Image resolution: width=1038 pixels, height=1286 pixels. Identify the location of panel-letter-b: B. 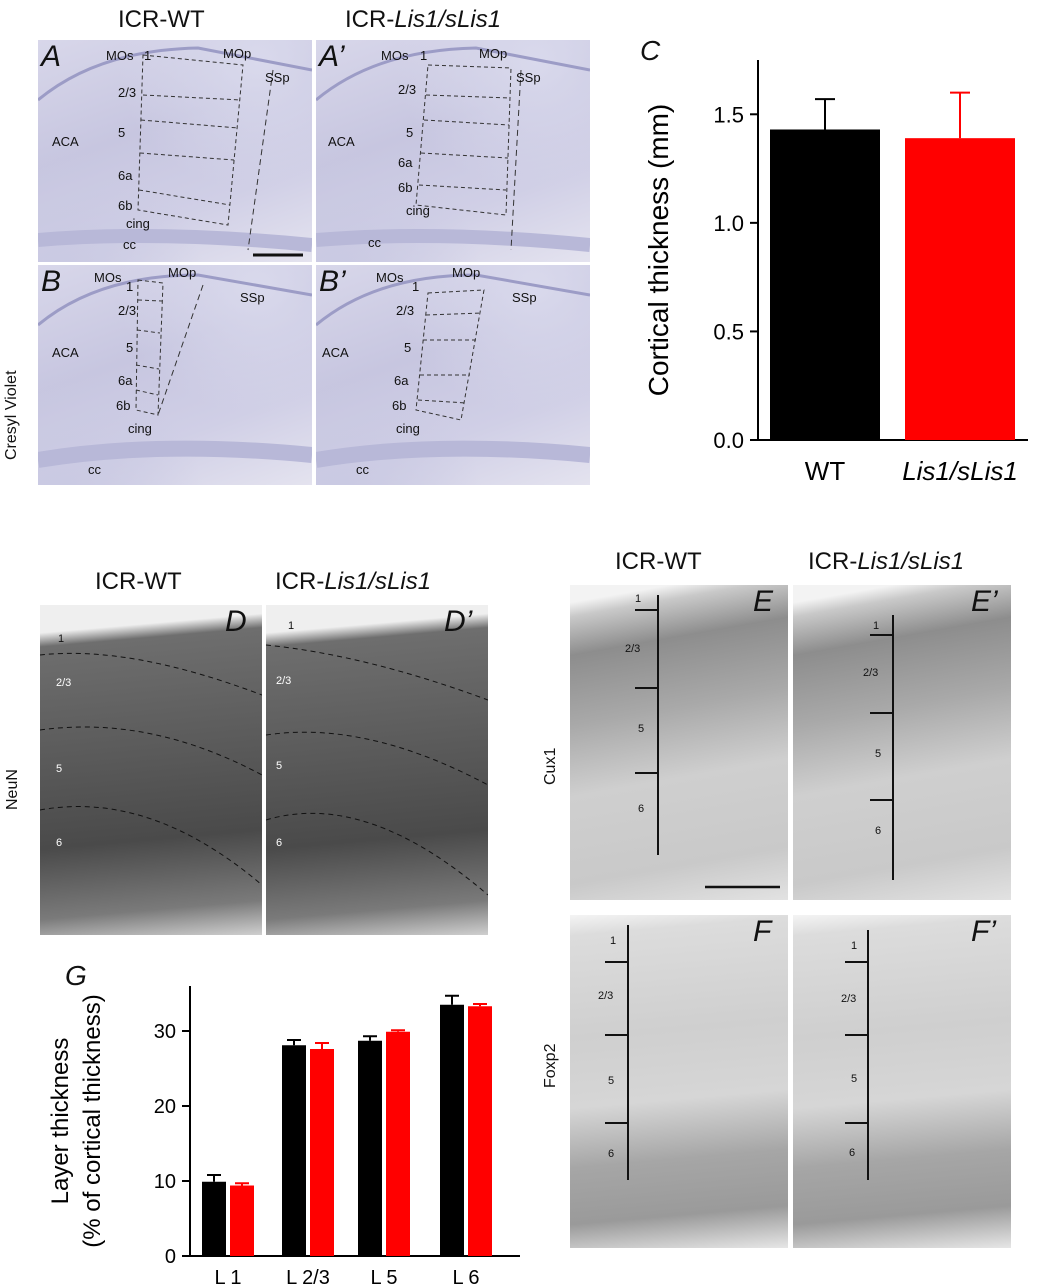
(51, 281).